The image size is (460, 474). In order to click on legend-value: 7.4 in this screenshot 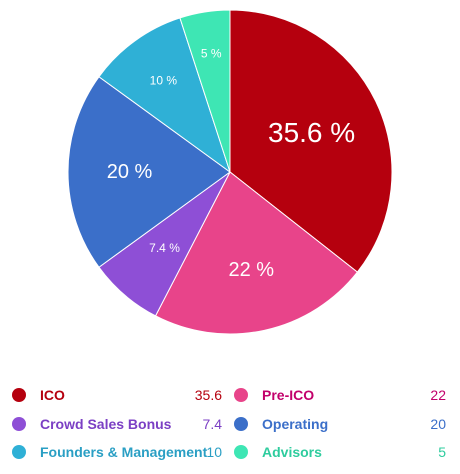, I will do `click(212, 424)`.